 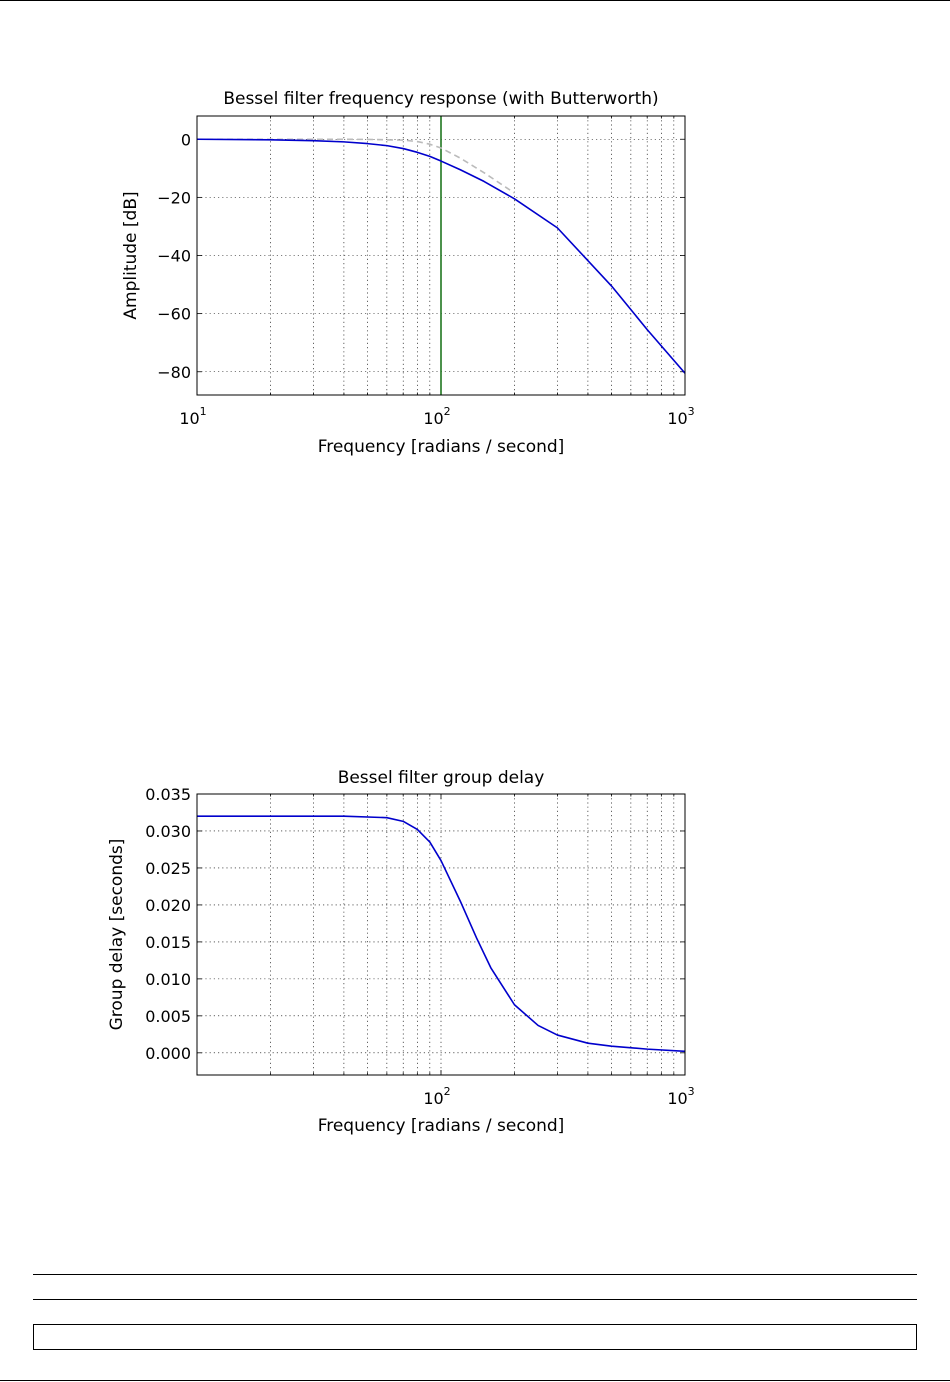 I want to click on y-tick-label: −60, so click(x=174, y=314).